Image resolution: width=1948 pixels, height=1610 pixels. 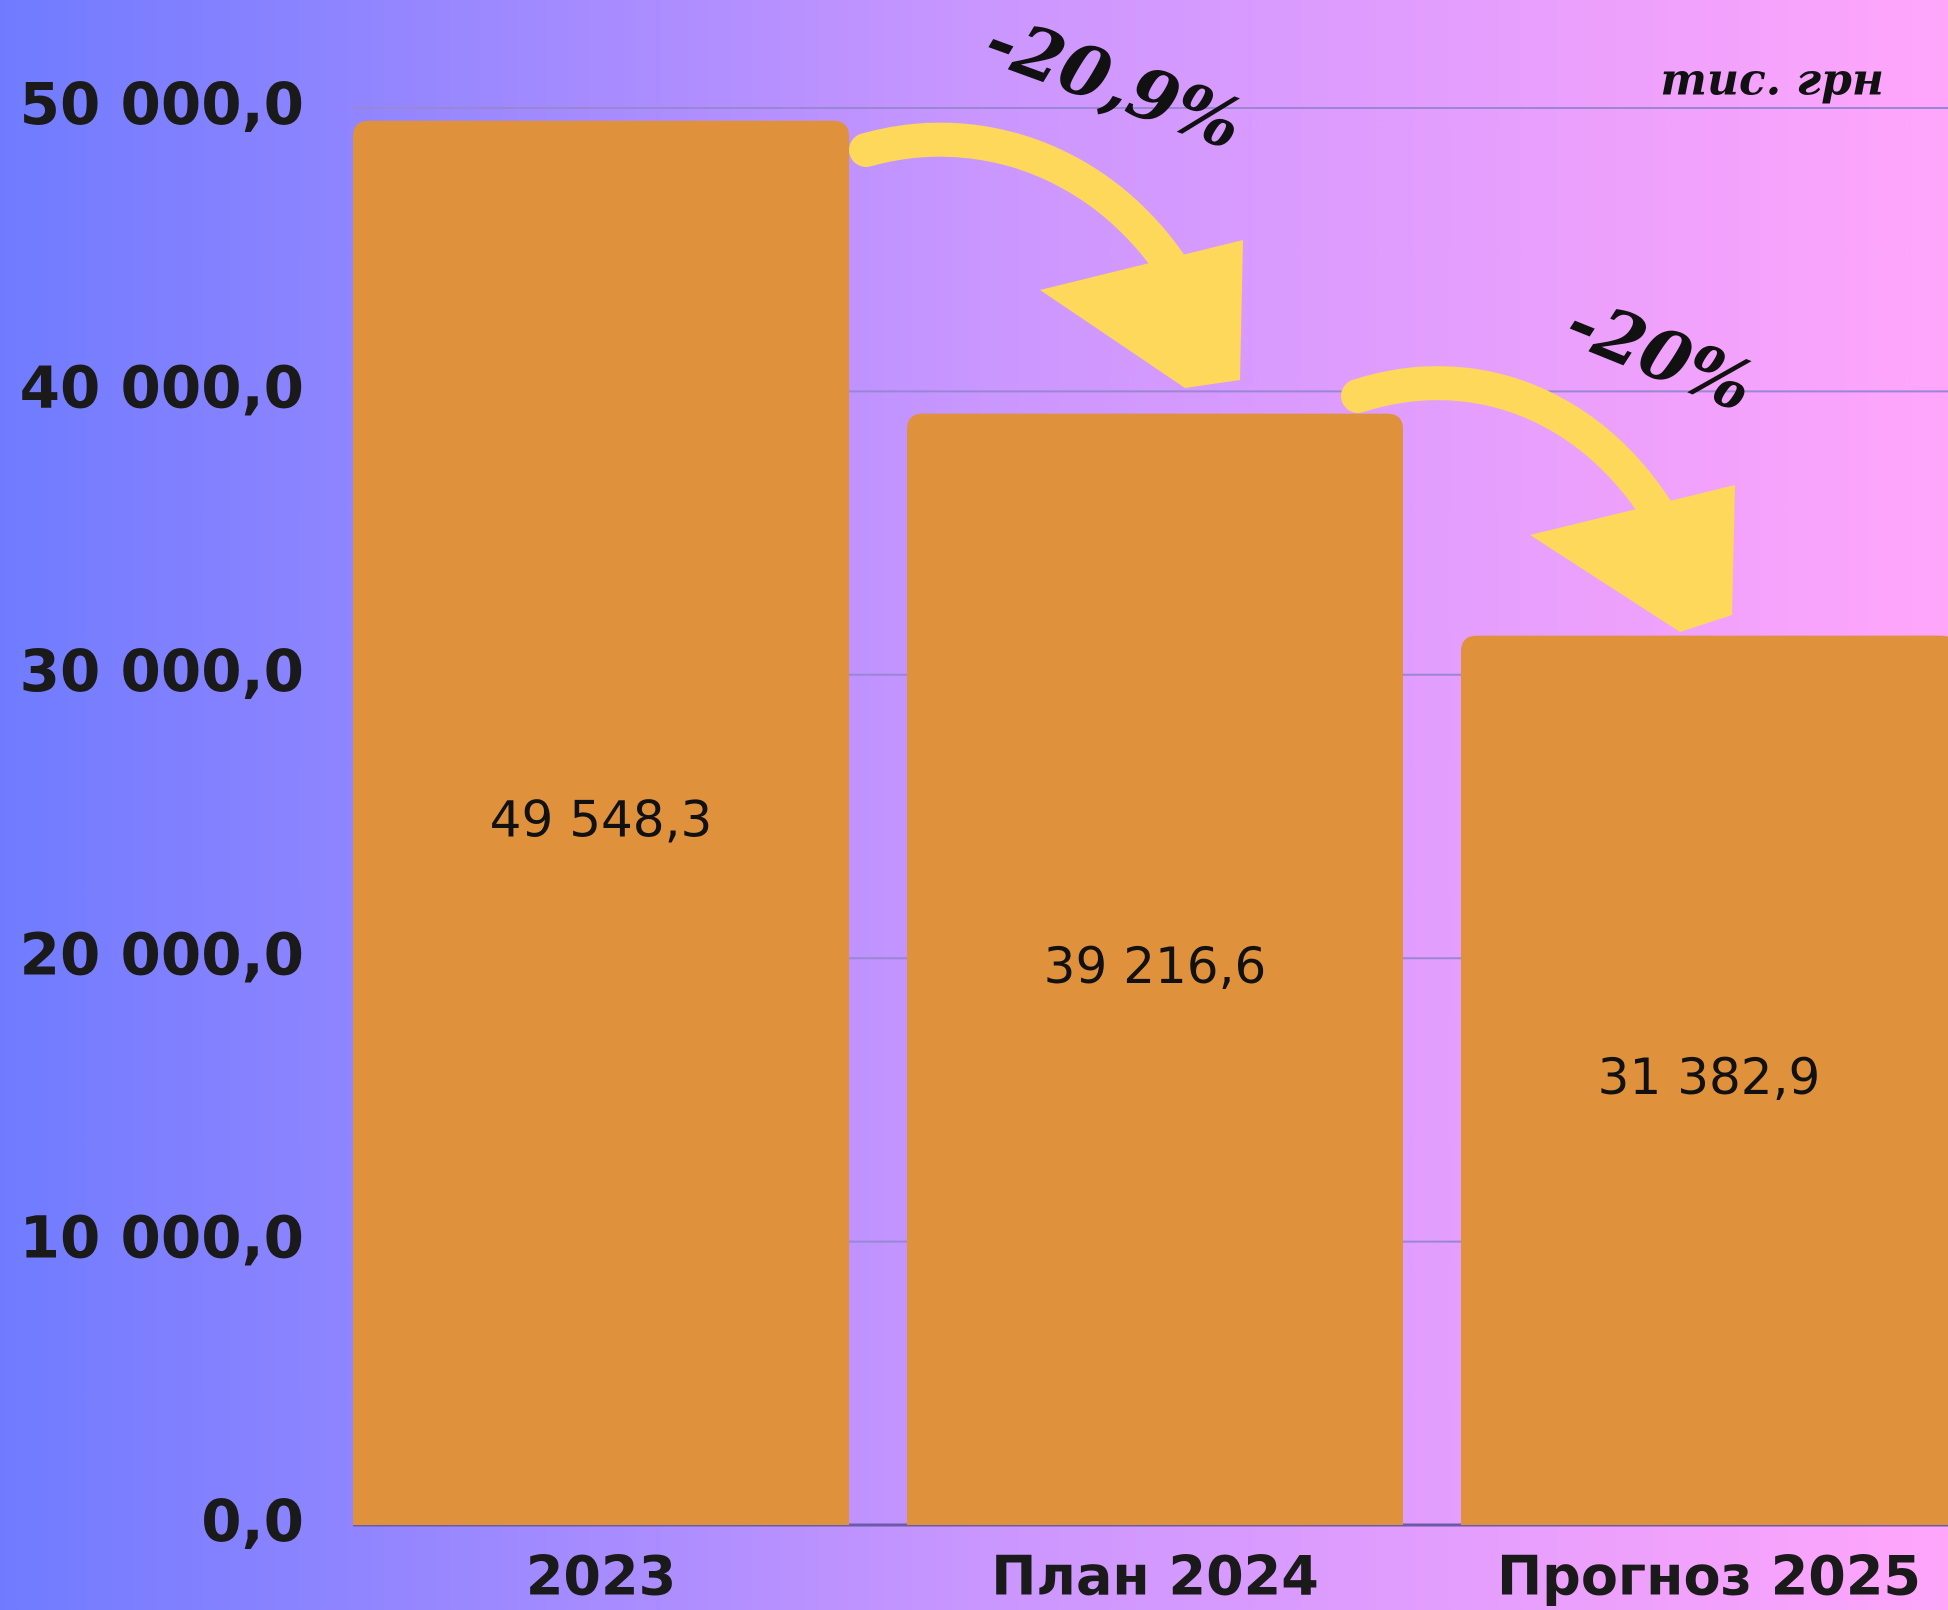 What do you see at coordinates (1709, 1077) in the screenshot?
I see `value-label: 31 382,9` at bounding box center [1709, 1077].